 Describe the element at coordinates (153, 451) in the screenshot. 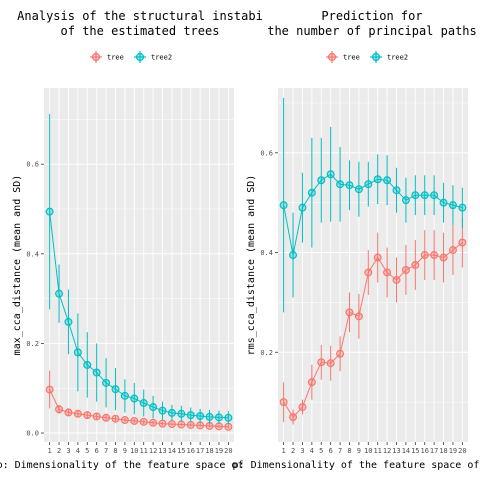

I see `x-tick-label: 12` at that location.